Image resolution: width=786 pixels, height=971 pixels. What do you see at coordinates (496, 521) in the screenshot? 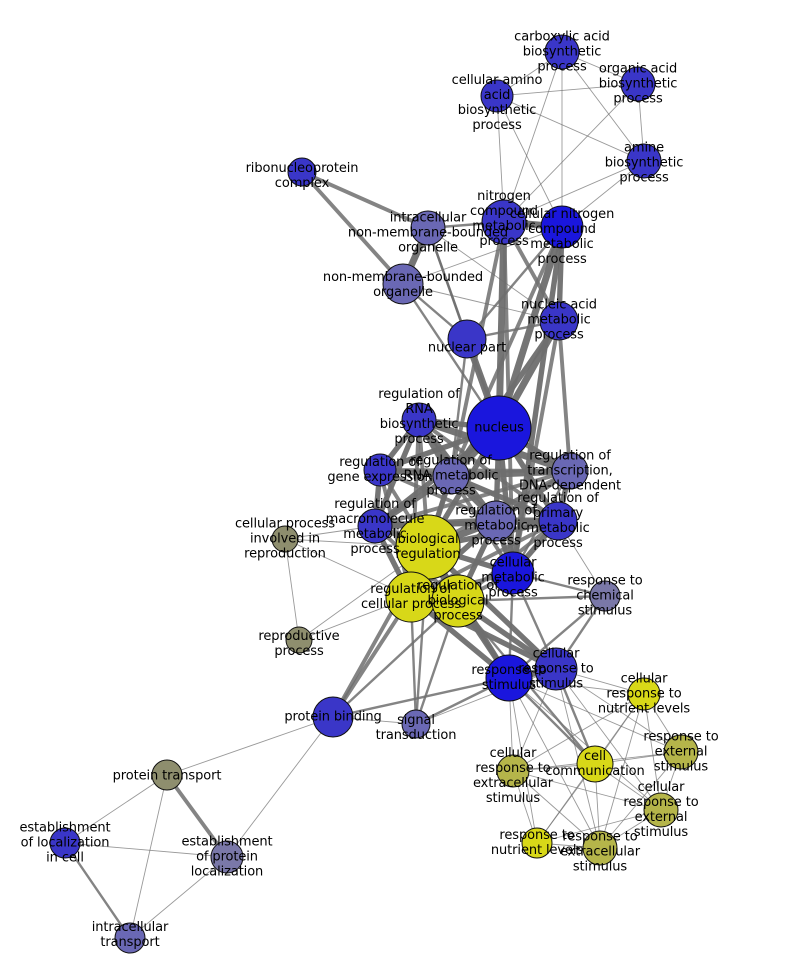
I see `graph-node-regulation-of-metabolic-process` at bounding box center [496, 521].